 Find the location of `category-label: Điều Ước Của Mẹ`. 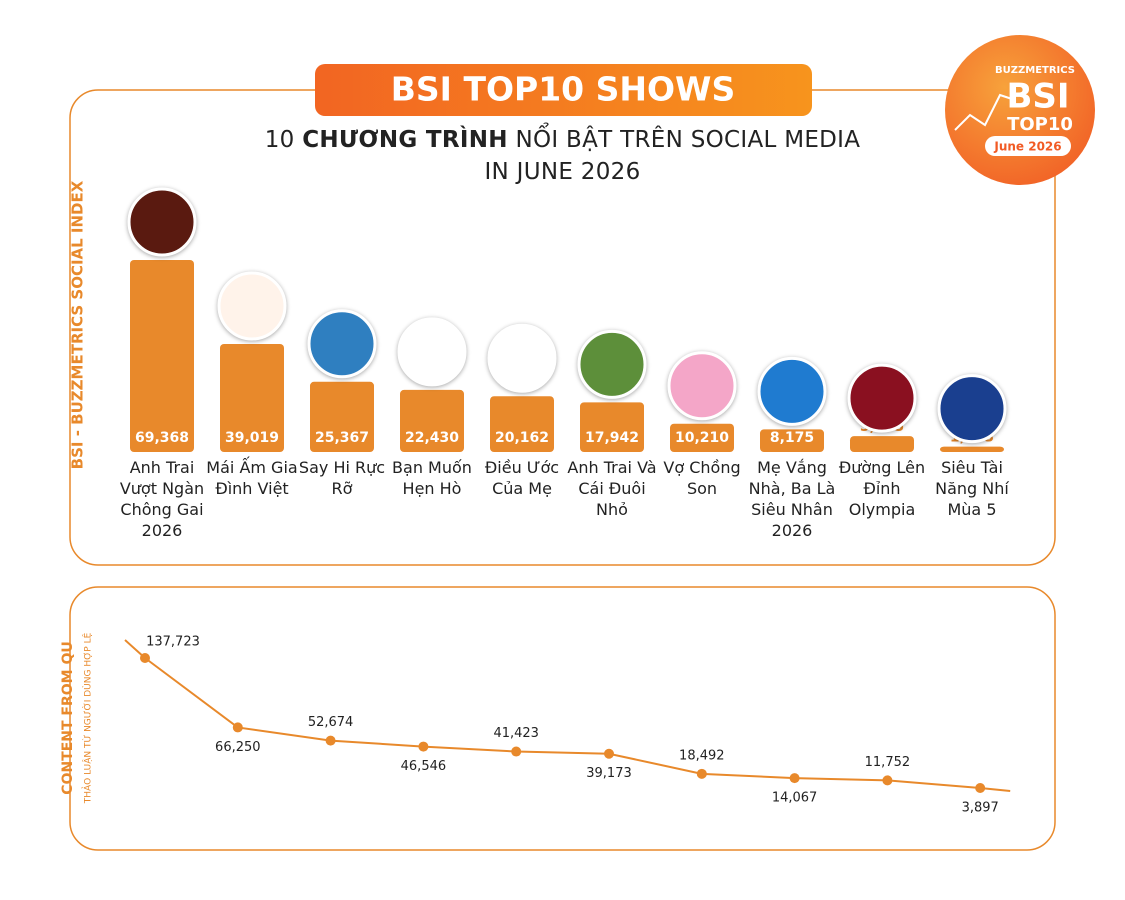

category-label: Điều Ước Của Mẹ is located at coordinates (522, 478).